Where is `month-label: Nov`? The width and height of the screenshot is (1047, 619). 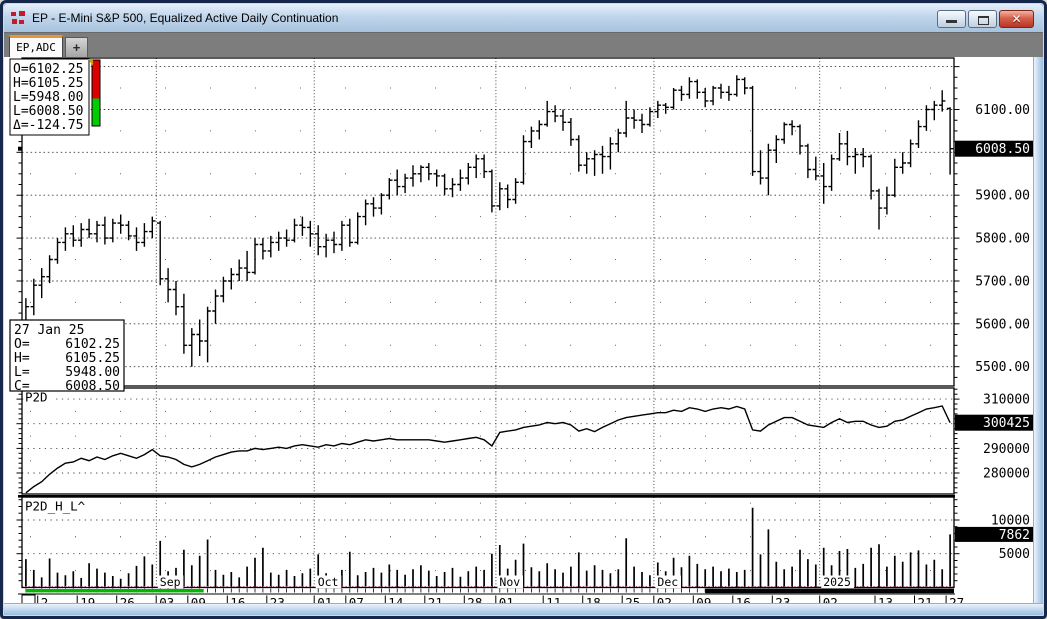
month-label: Nov is located at coordinates (509, 582).